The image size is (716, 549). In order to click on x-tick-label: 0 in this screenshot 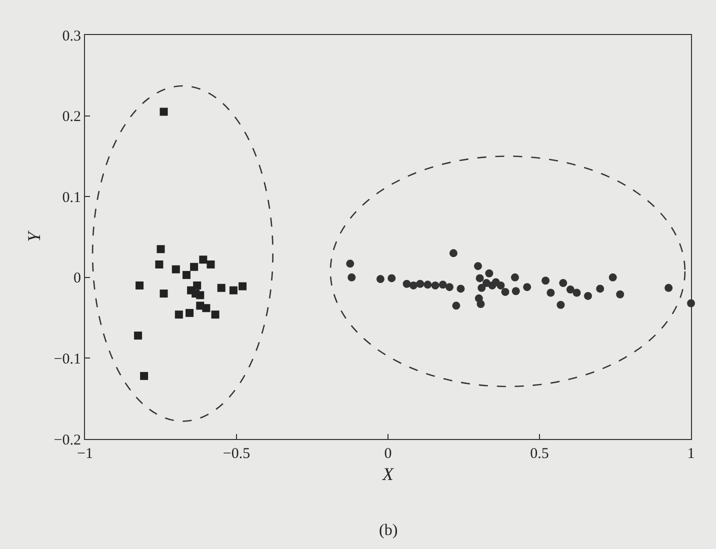, I will do `click(388, 454)`.